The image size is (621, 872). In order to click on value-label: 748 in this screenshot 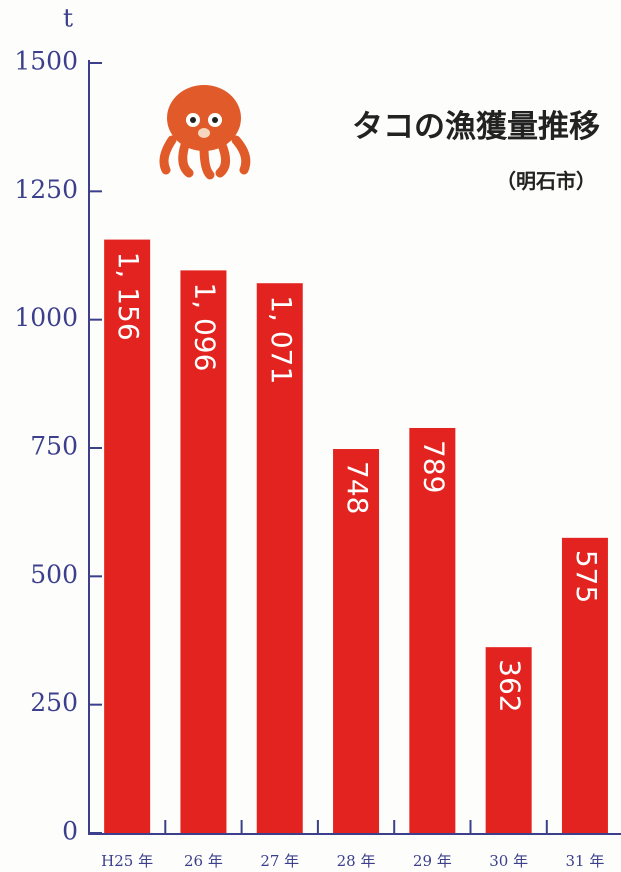, I will do `click(357, 487)`.